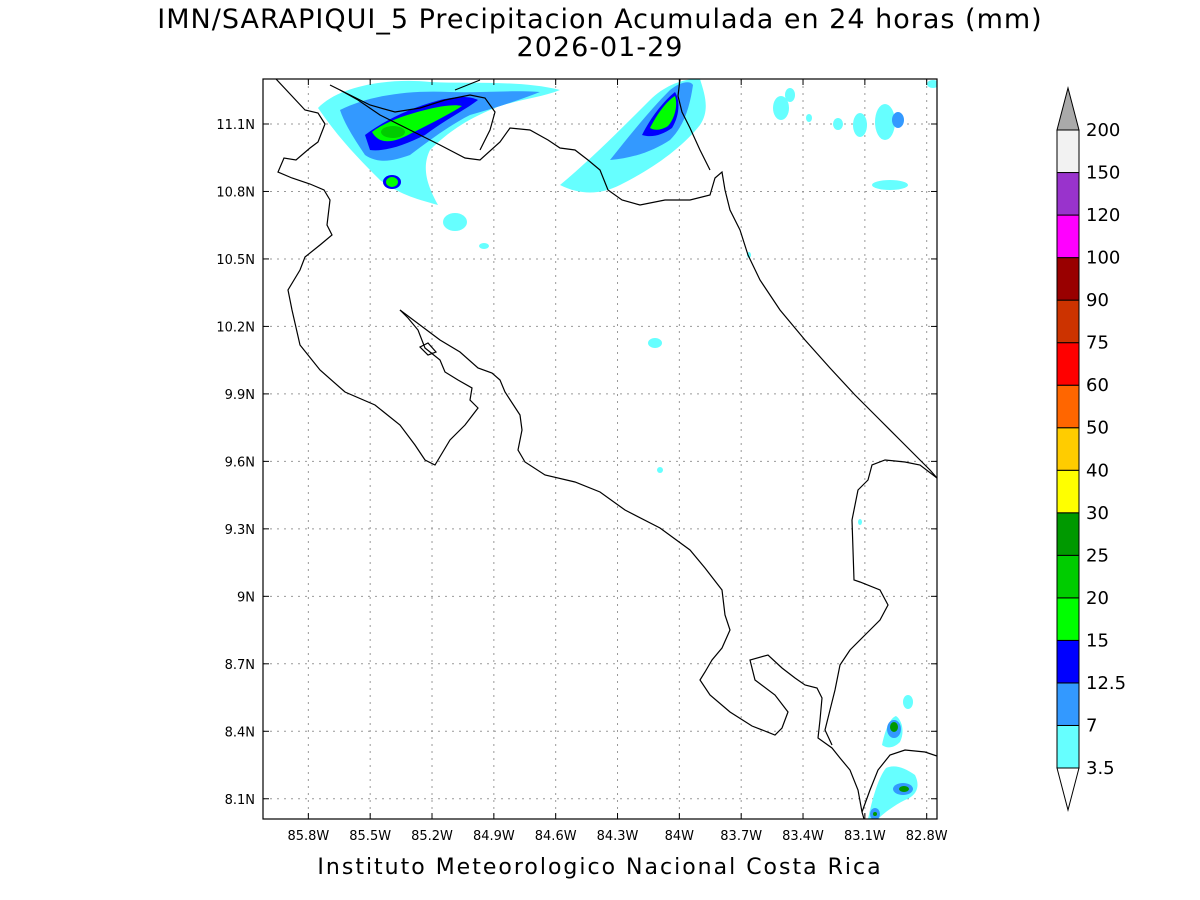  What do you see at coordinates (494, 836) in the screenshot?
I see `x-tick-label: 84.9W` at bounding box center [494, 836].